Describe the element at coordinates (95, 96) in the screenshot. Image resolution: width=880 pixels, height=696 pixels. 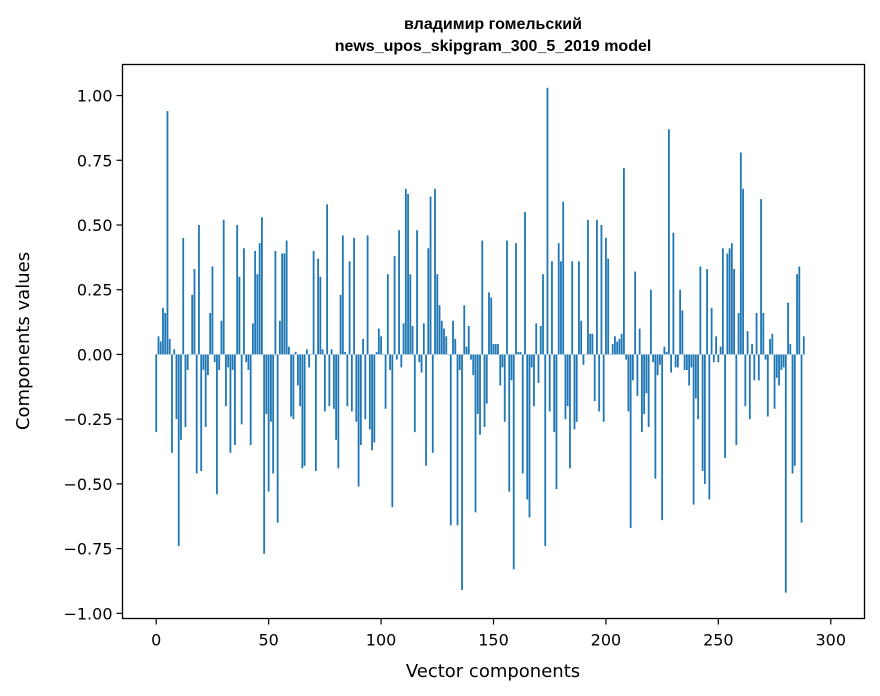
I see `y-tick-label: 1.00` at that location.